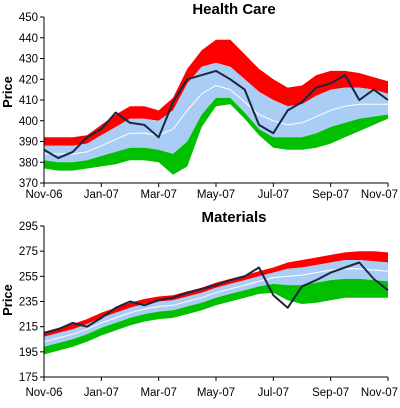  I want to click on middle-line, so click(216, 120).